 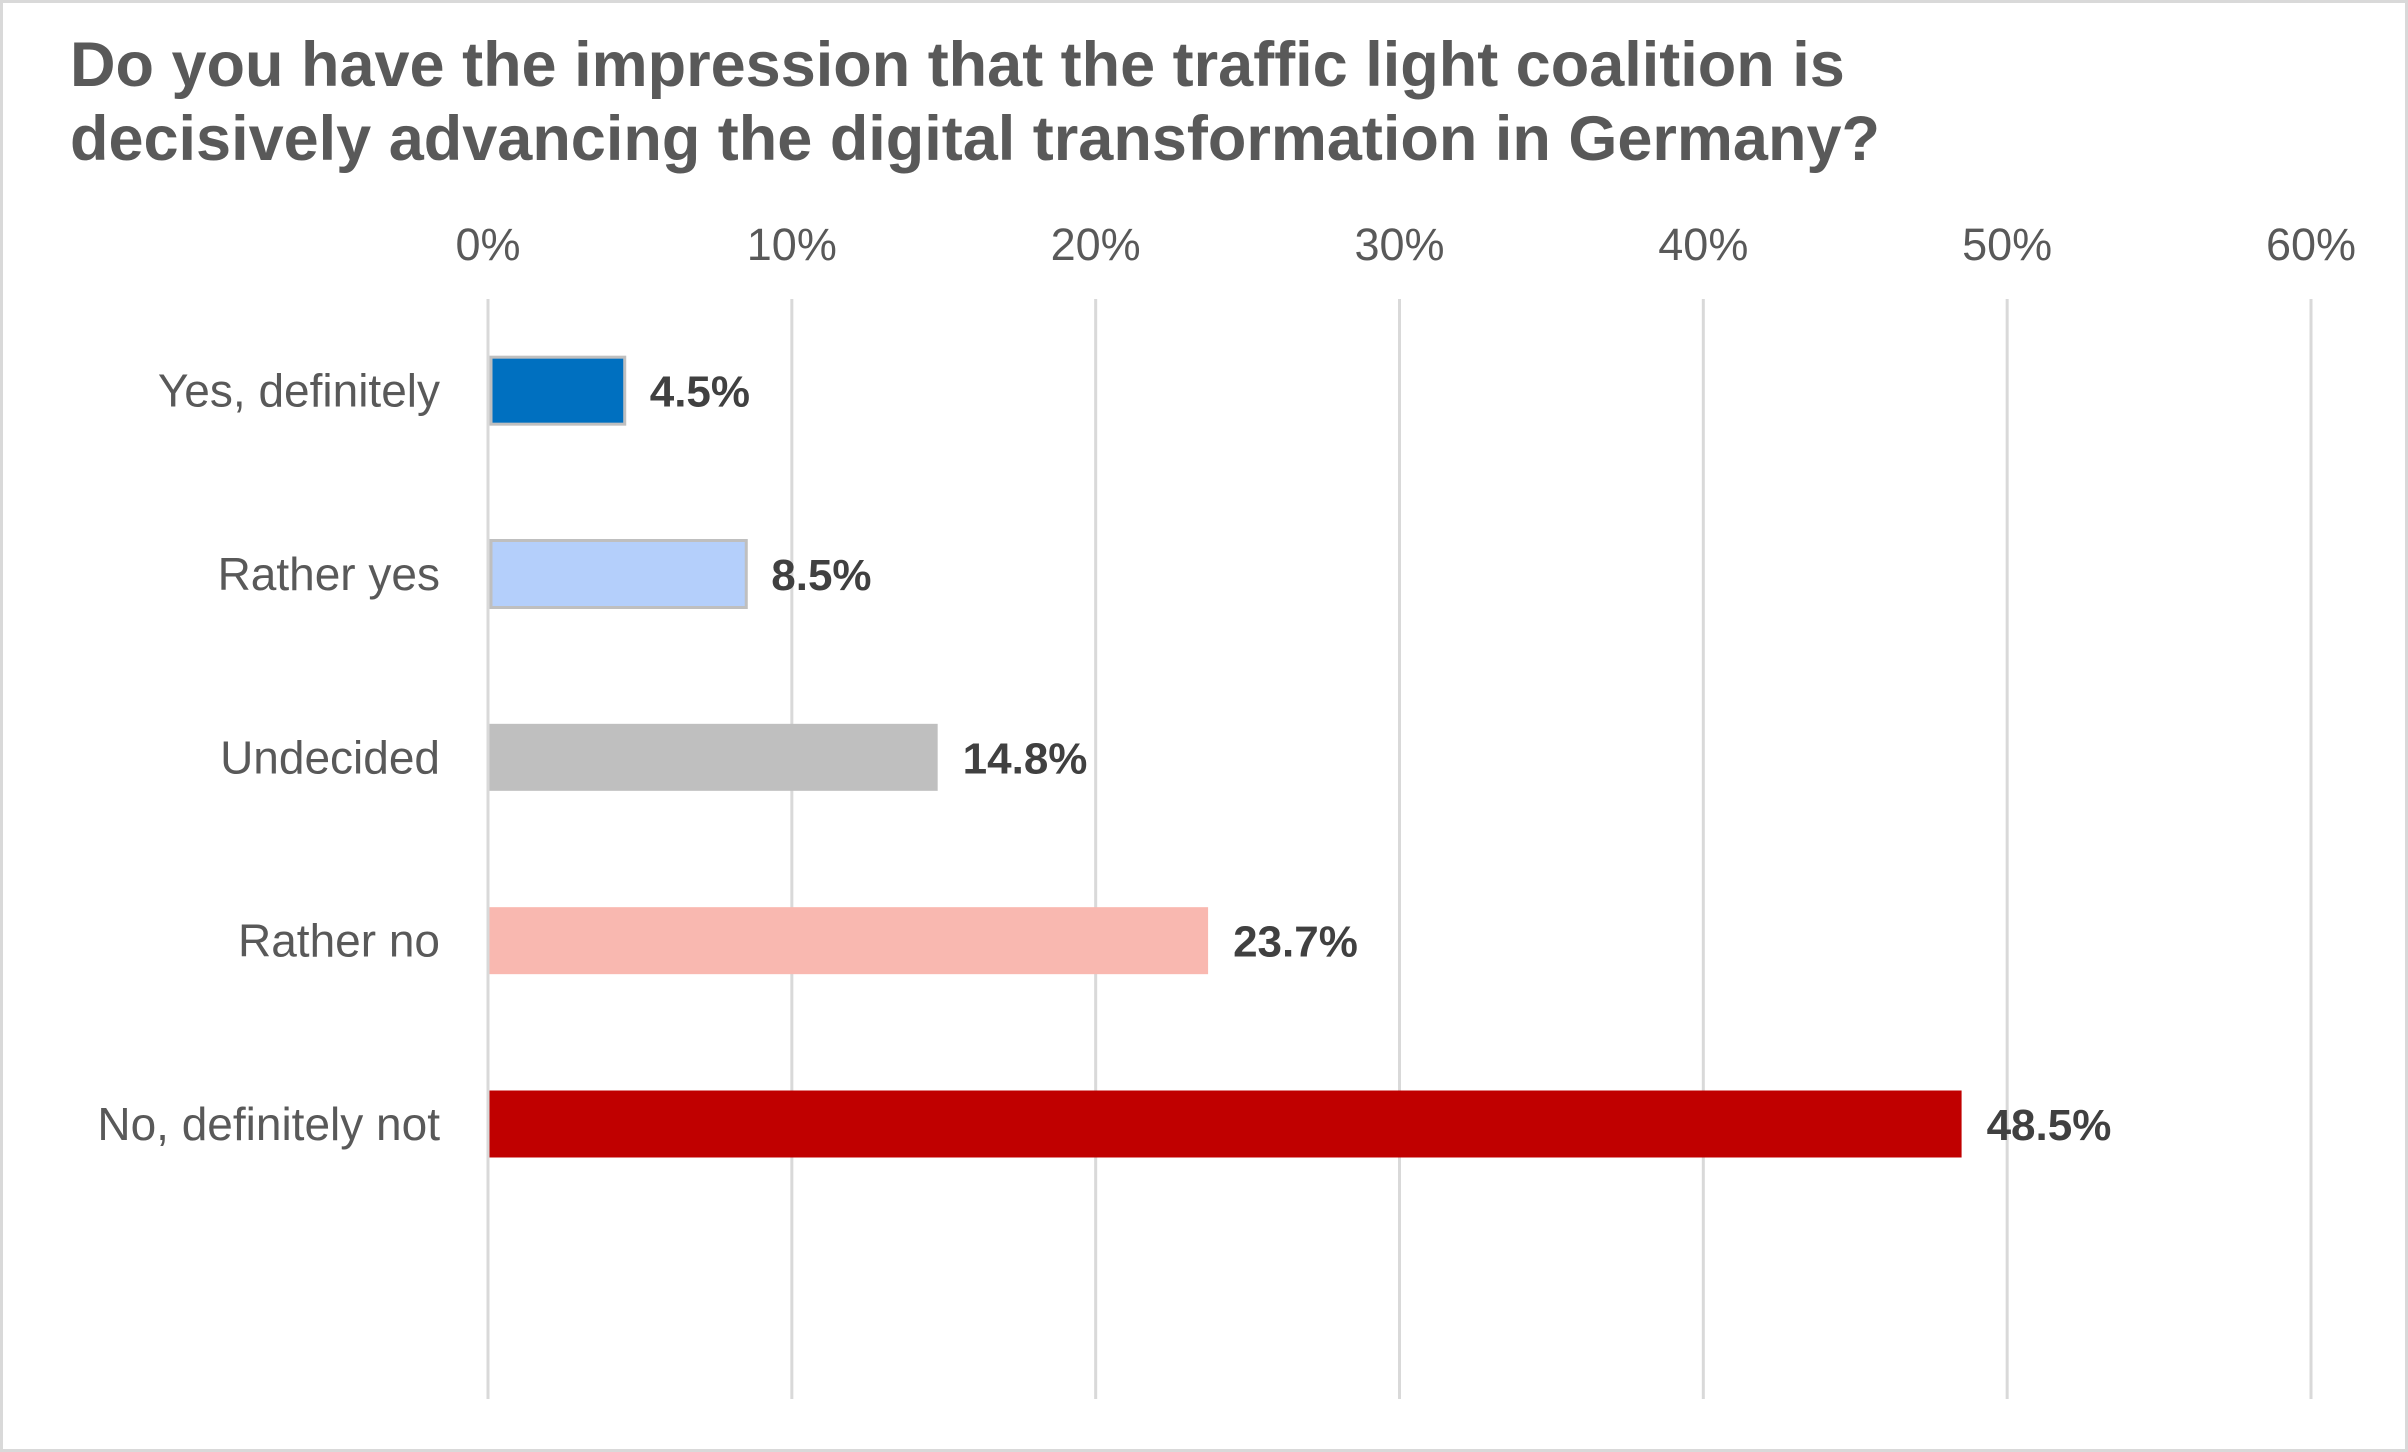 I want to click on category-label: No, definitely not, so click(x=268, y=1124).